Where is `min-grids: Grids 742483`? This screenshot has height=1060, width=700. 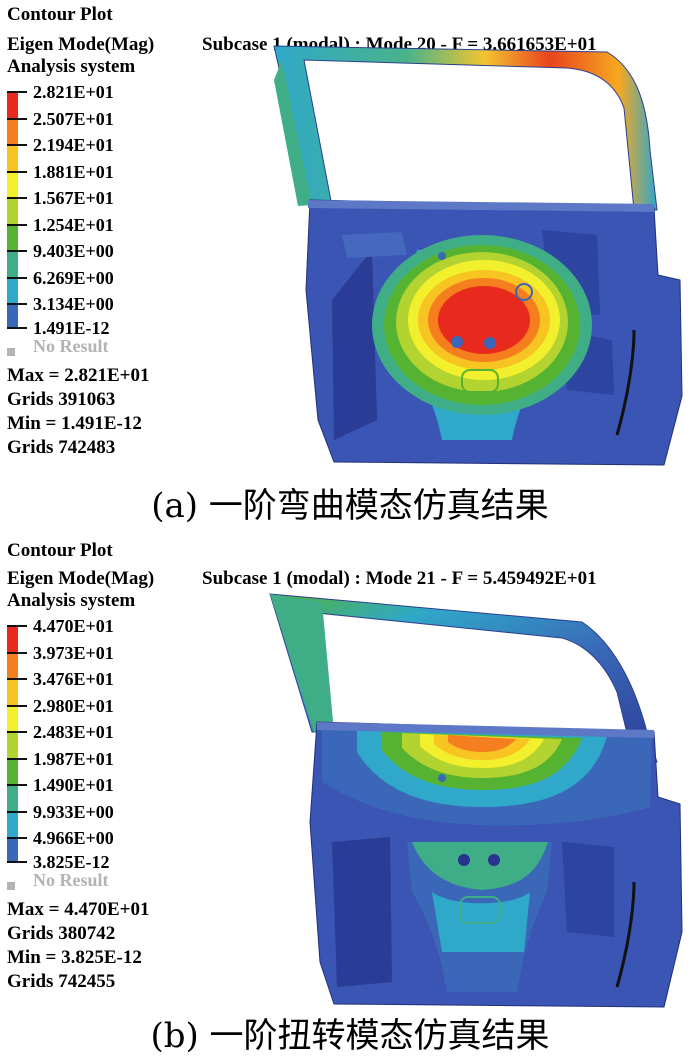 min-grids: Grids 742483 is located at coordinates (61, 447).